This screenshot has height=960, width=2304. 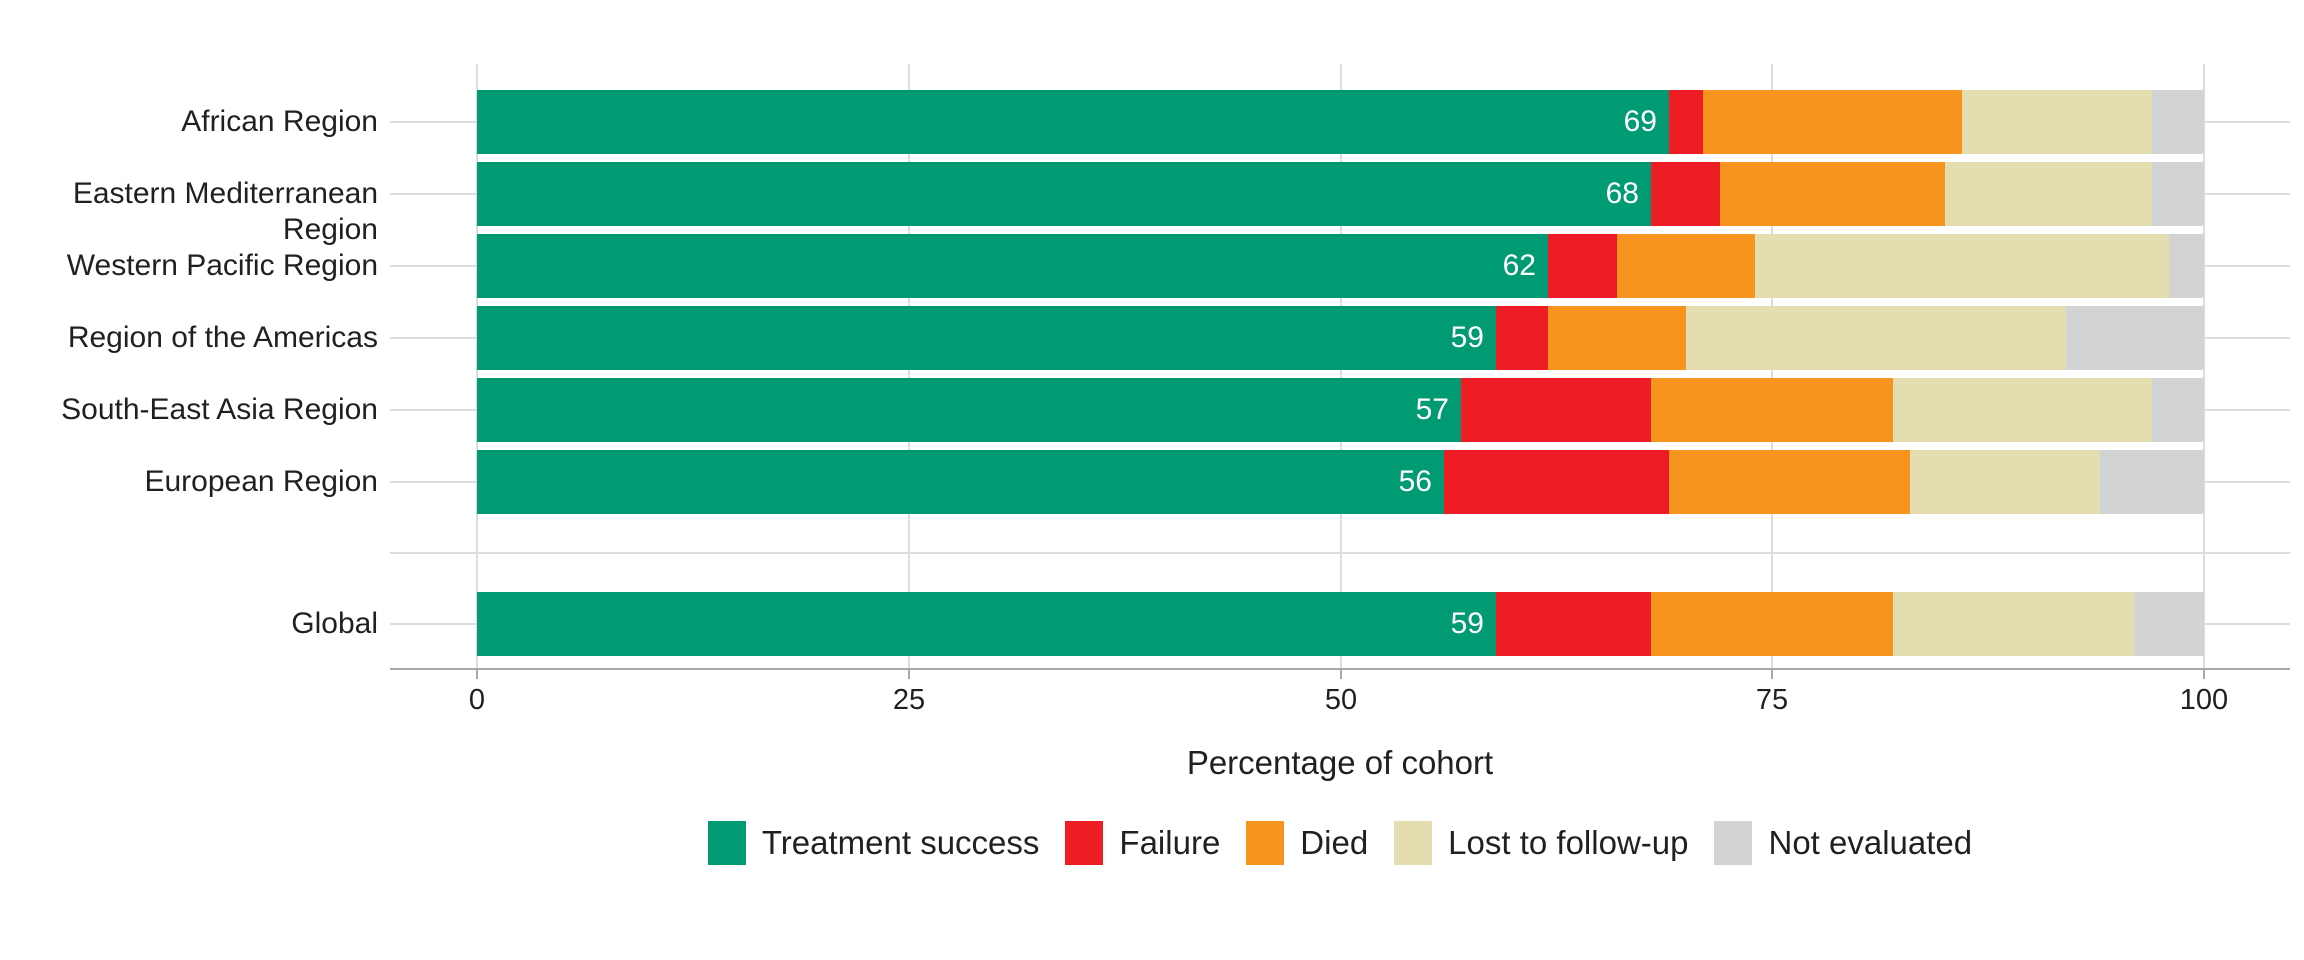 What do you see at coordinates (1772, 700) in the screenshot?
I see `x-axis-tick-label: 75` at bounding box center [1772, 700].